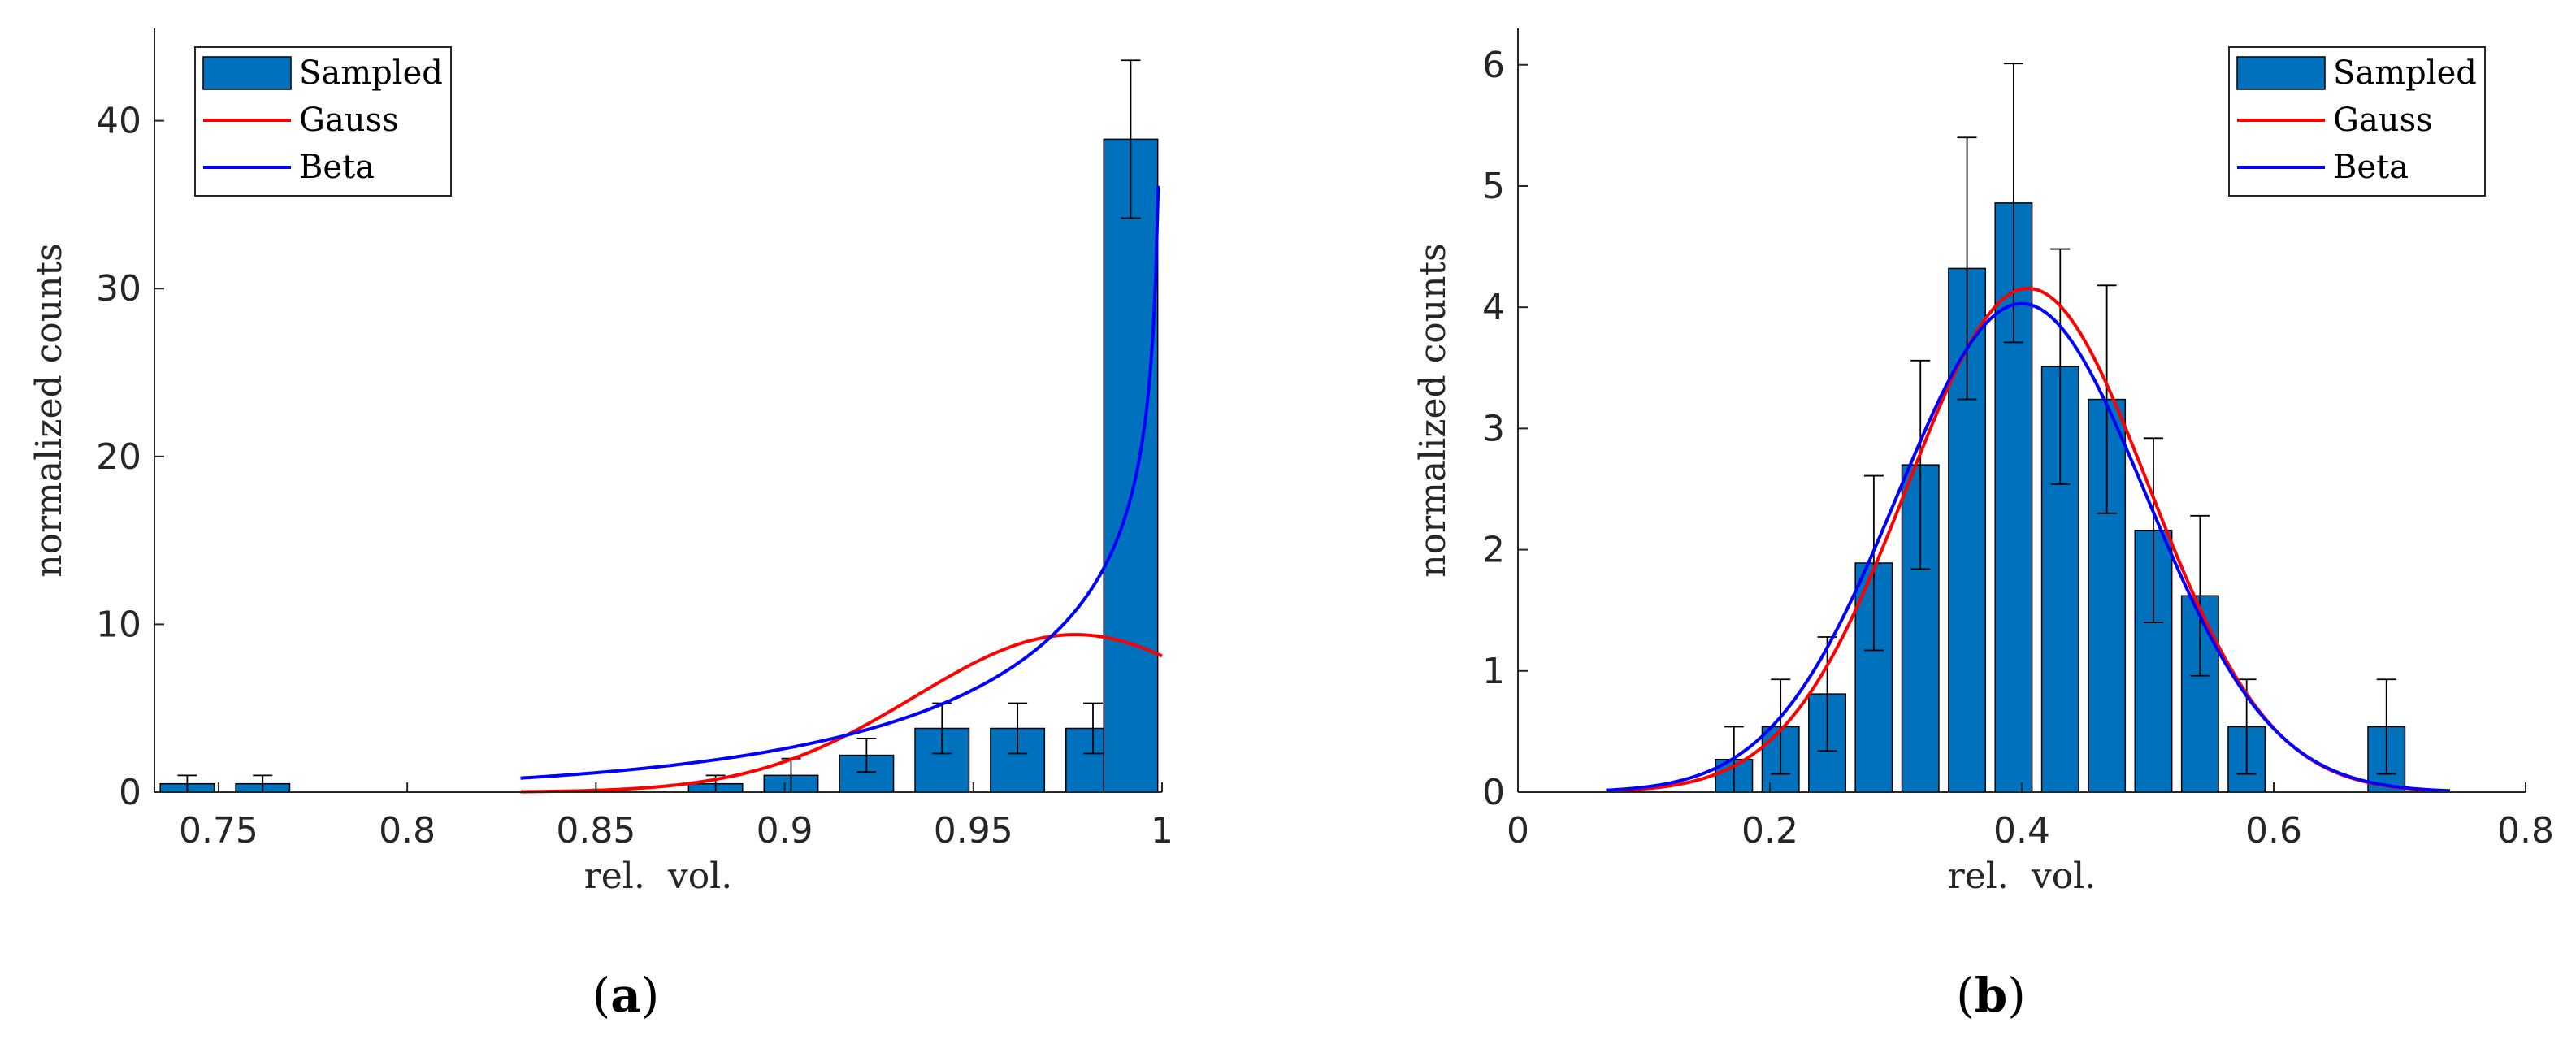 Image resolution: width=2576 pixels, height=1044 pixels. I want to click on x-tick-label: 0.9, so click(785, 830).